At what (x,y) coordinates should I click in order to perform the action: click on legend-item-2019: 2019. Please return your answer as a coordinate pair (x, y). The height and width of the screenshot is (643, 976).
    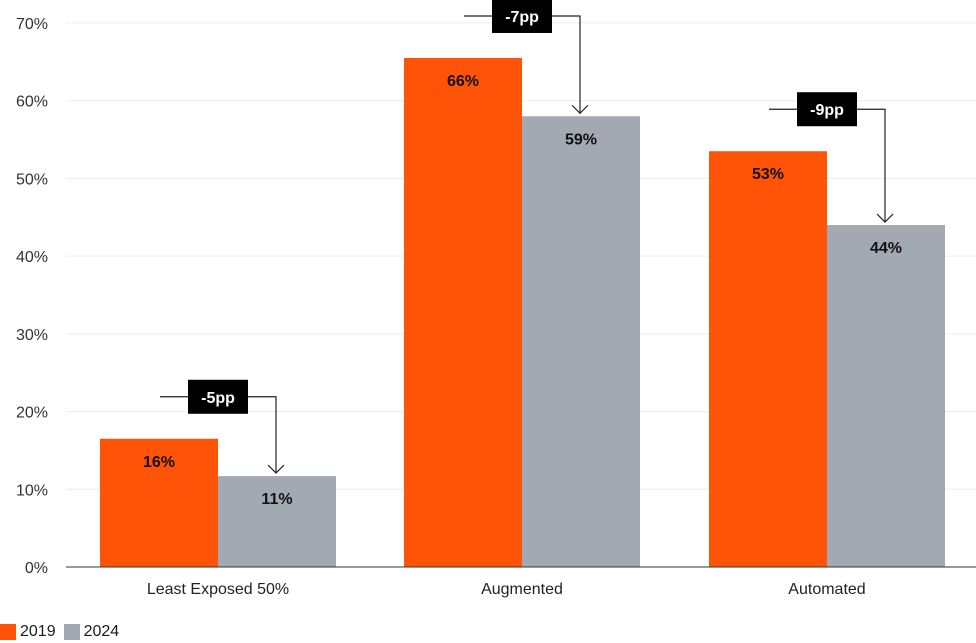
    Looking at the image, I should click on (28, 632).